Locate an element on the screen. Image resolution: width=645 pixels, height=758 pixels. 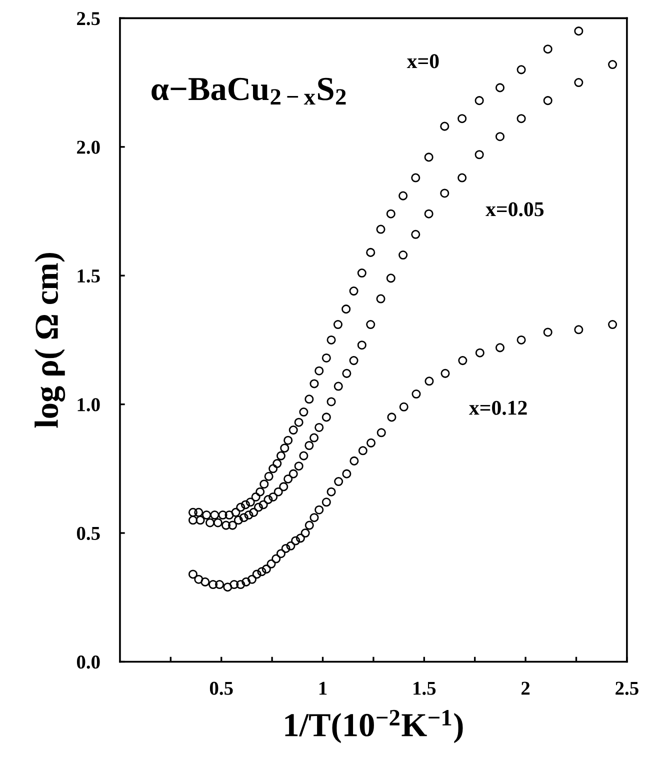
text: x=0 is located at coordinates (422, 61).